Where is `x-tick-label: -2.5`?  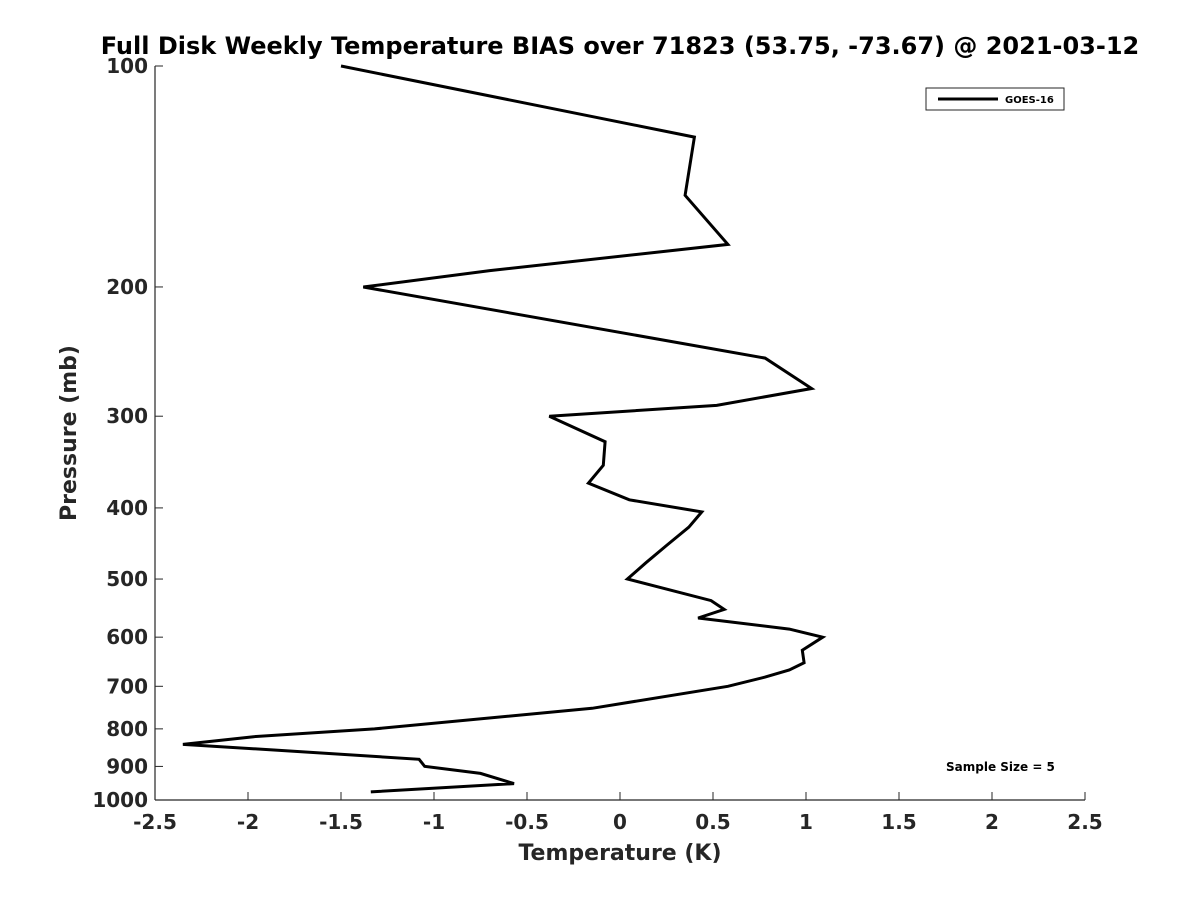 x-tick-label: -2.5 is located at coordinates (155, 822).